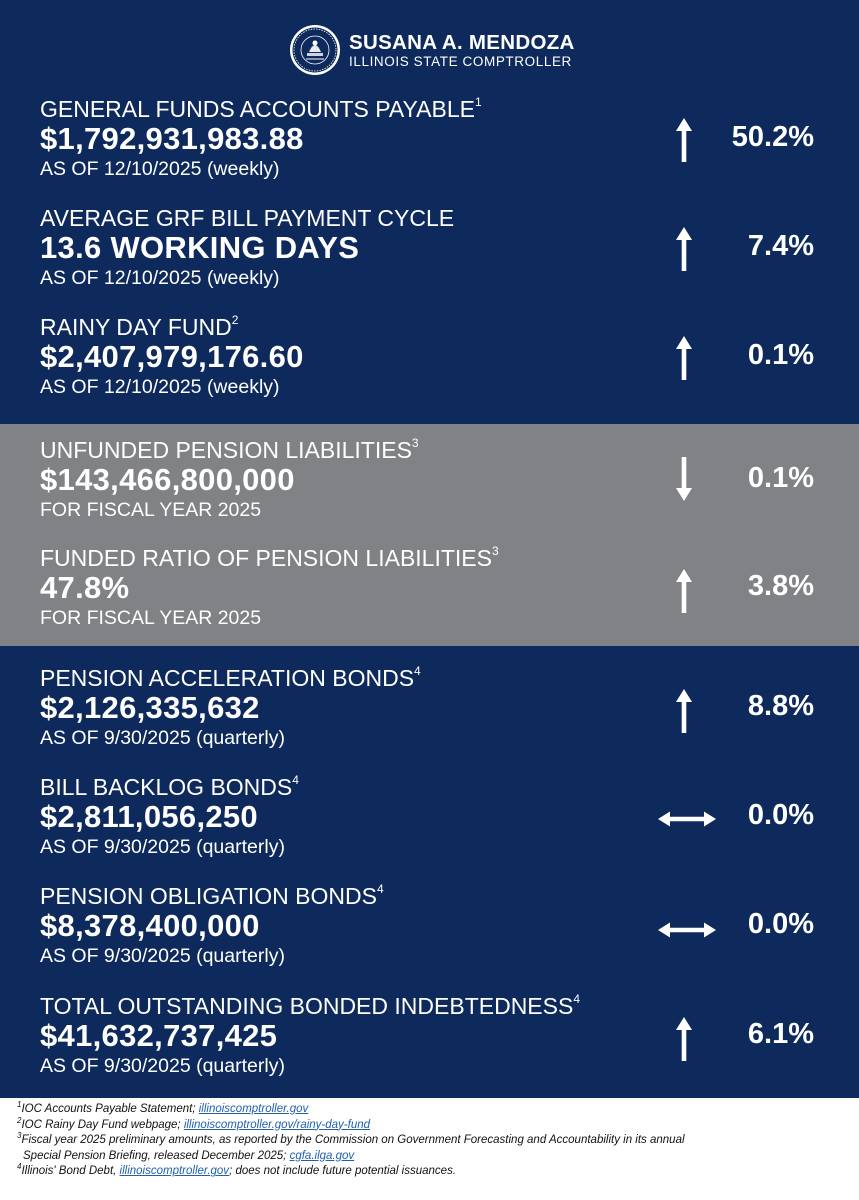  What do you see at coordinates (462, 42) in the screenshot?
I see `comptroller-name: SUSANA A. MENDOZA` at bounding box center [462, 42].